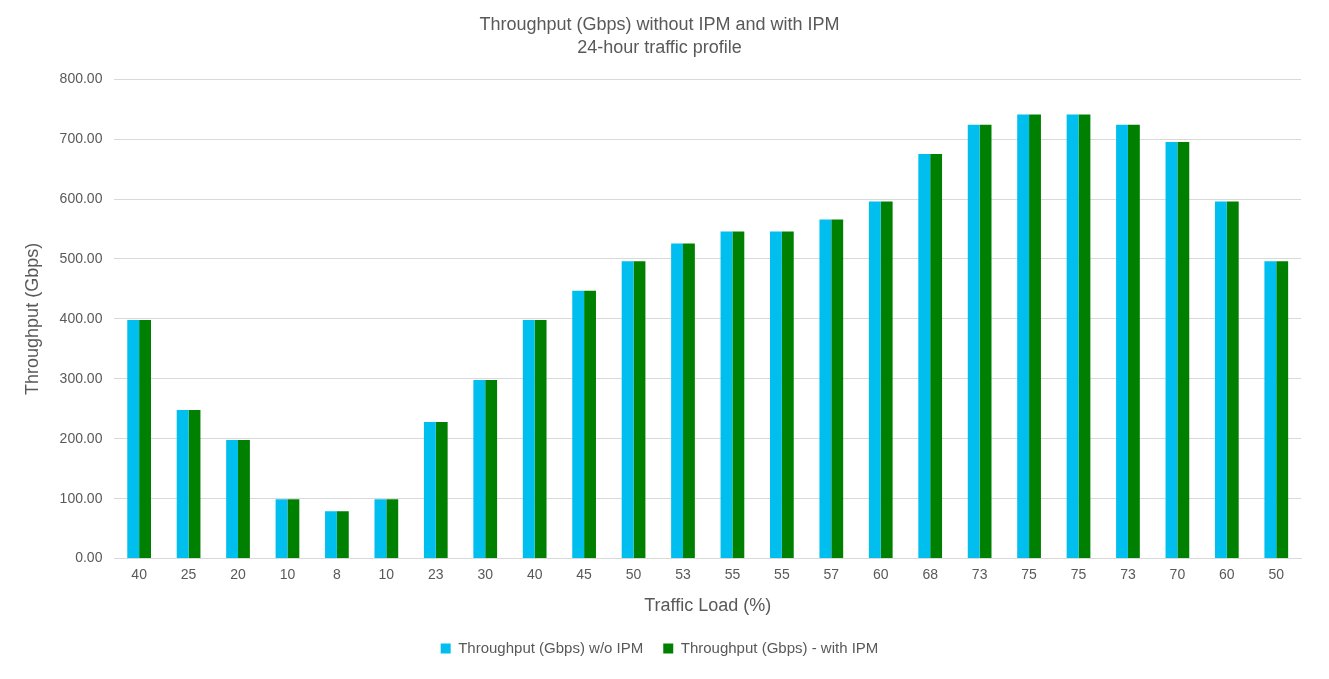  I want to click on chart-subtitle: 24-hour traffic profile, so click(659, 47).